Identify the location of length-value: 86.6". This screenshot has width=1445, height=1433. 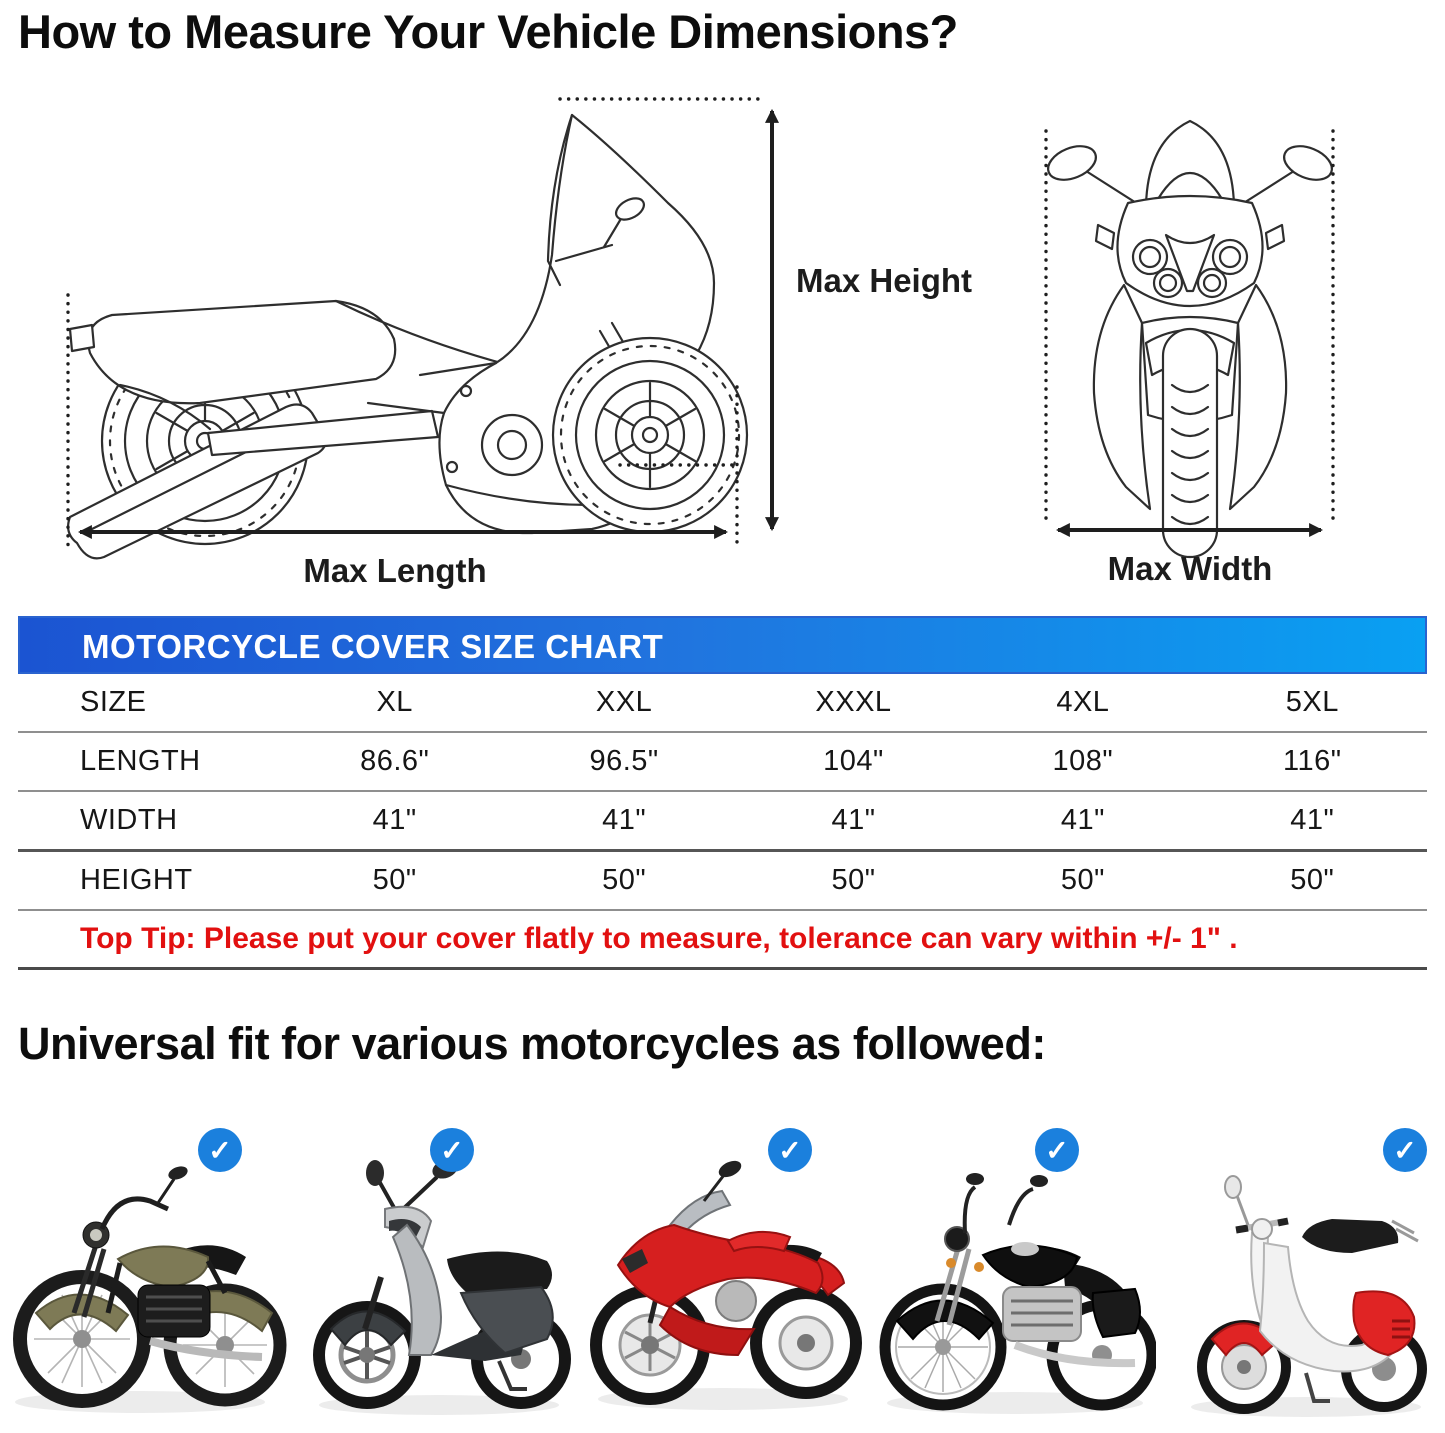
(395, 761).